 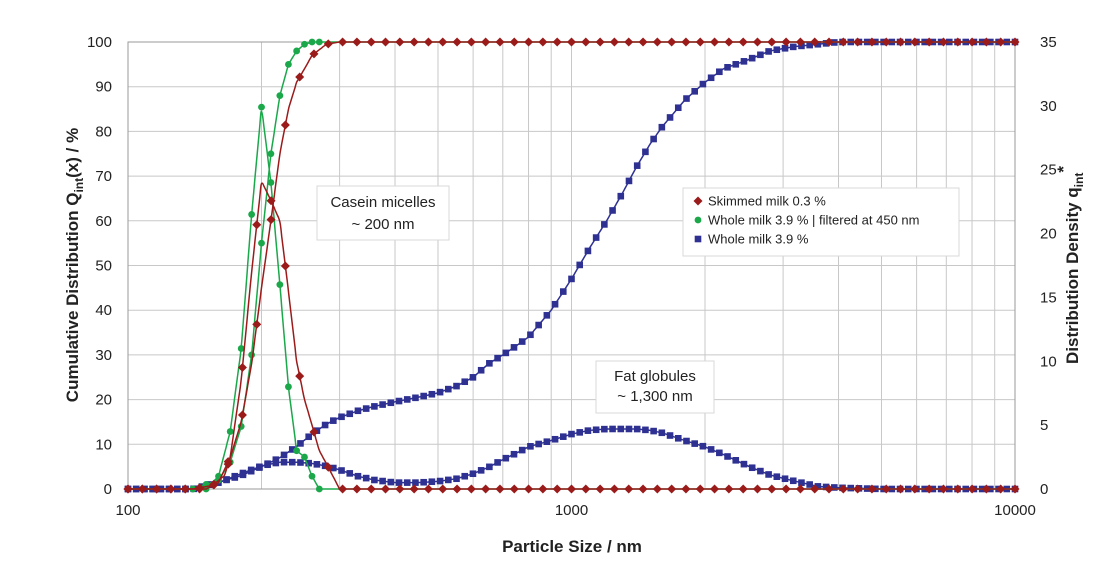 What do you see at coordinates (654, 396) in the screenshot?
I see `annotation-fat-line2: ~ 1,300 nm` at bounding box center [654, 396].